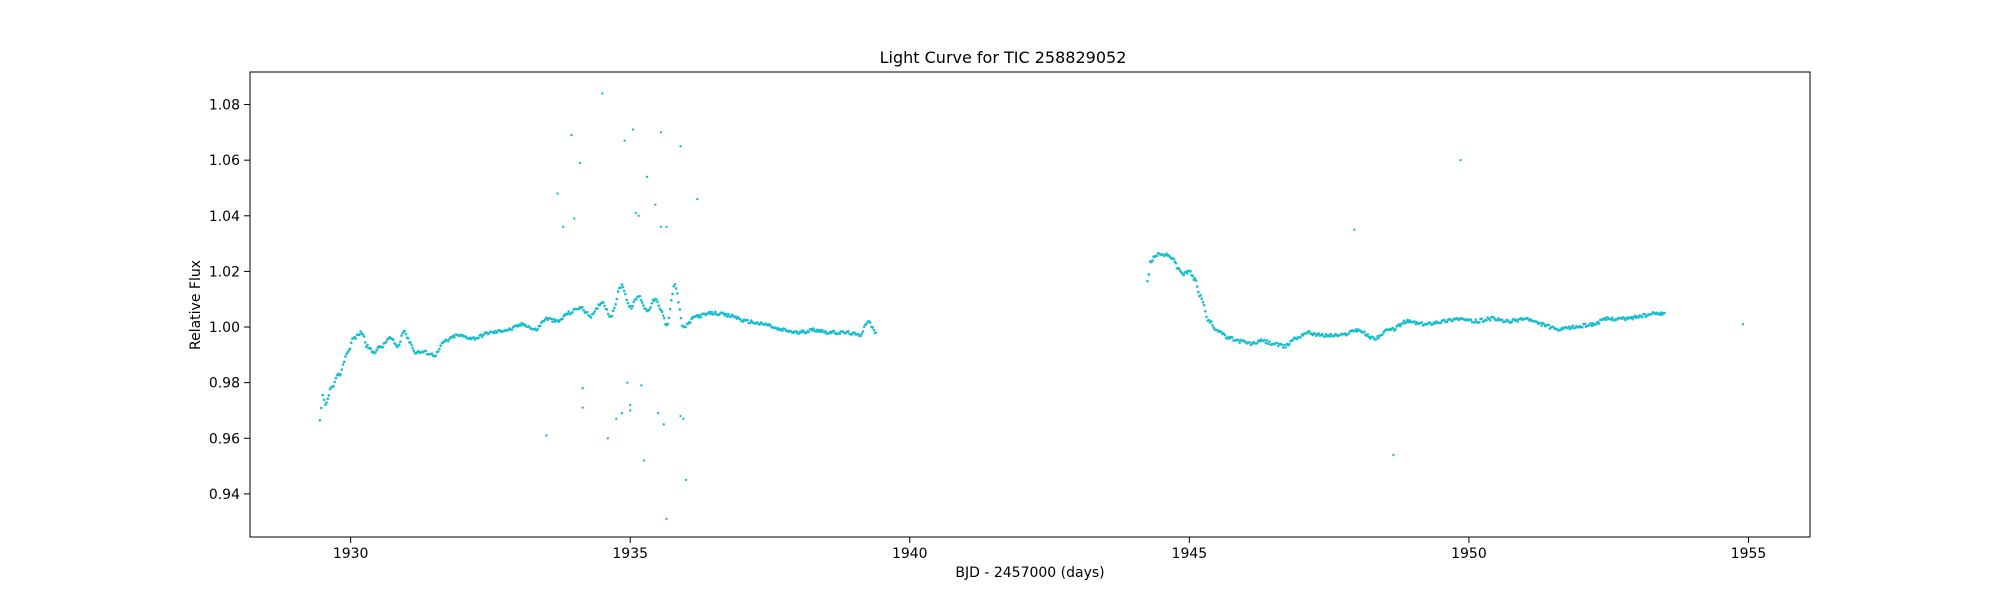 This screenshot has width=2000, height=600. I want to click on x-axis: 1930 1935 1940 1945 1950 1955, so click(1049, 549).